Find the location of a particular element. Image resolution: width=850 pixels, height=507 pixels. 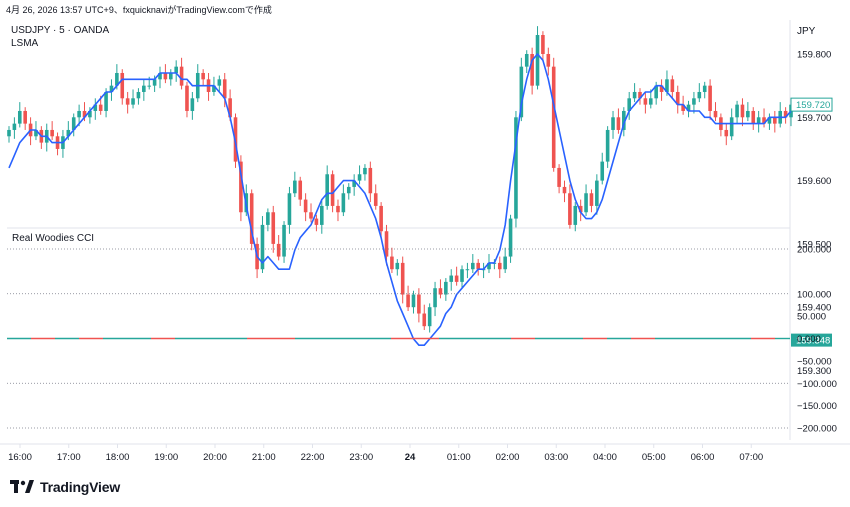

cci-tick-label: 200.000 is located at coordinates (814, 250).